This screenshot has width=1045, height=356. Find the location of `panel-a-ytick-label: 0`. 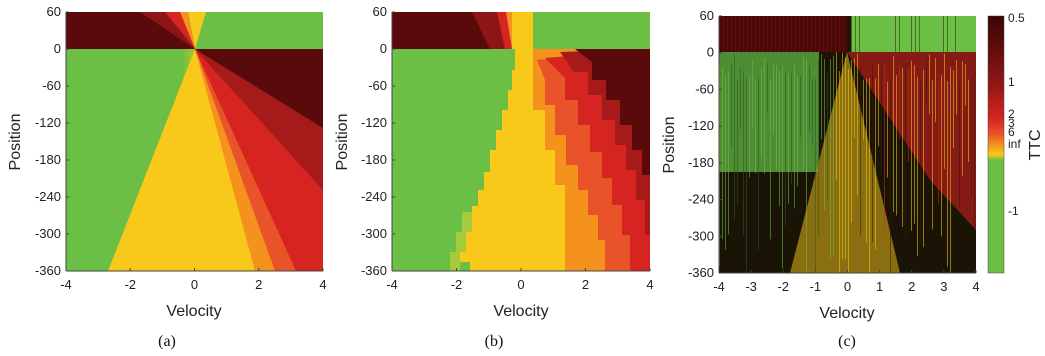

panel-a-ytick-label: 0 is located at coordinates (57, 48).